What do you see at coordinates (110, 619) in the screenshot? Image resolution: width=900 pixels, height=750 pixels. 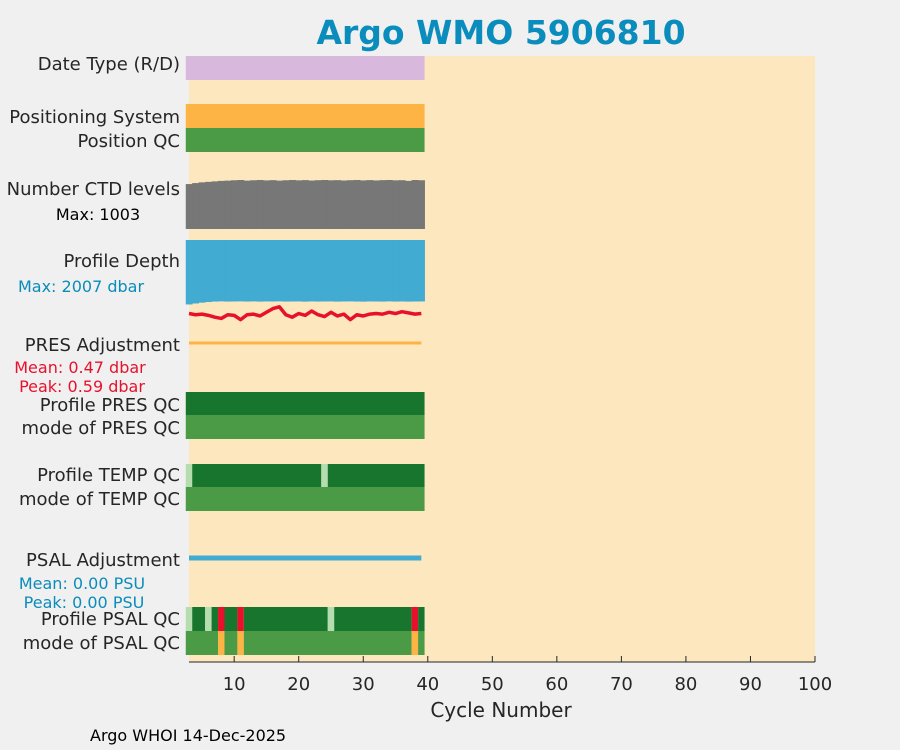 I see `row-label-profile-psal-qc: Profile PSAL QC` at bounding box center [110, 619].